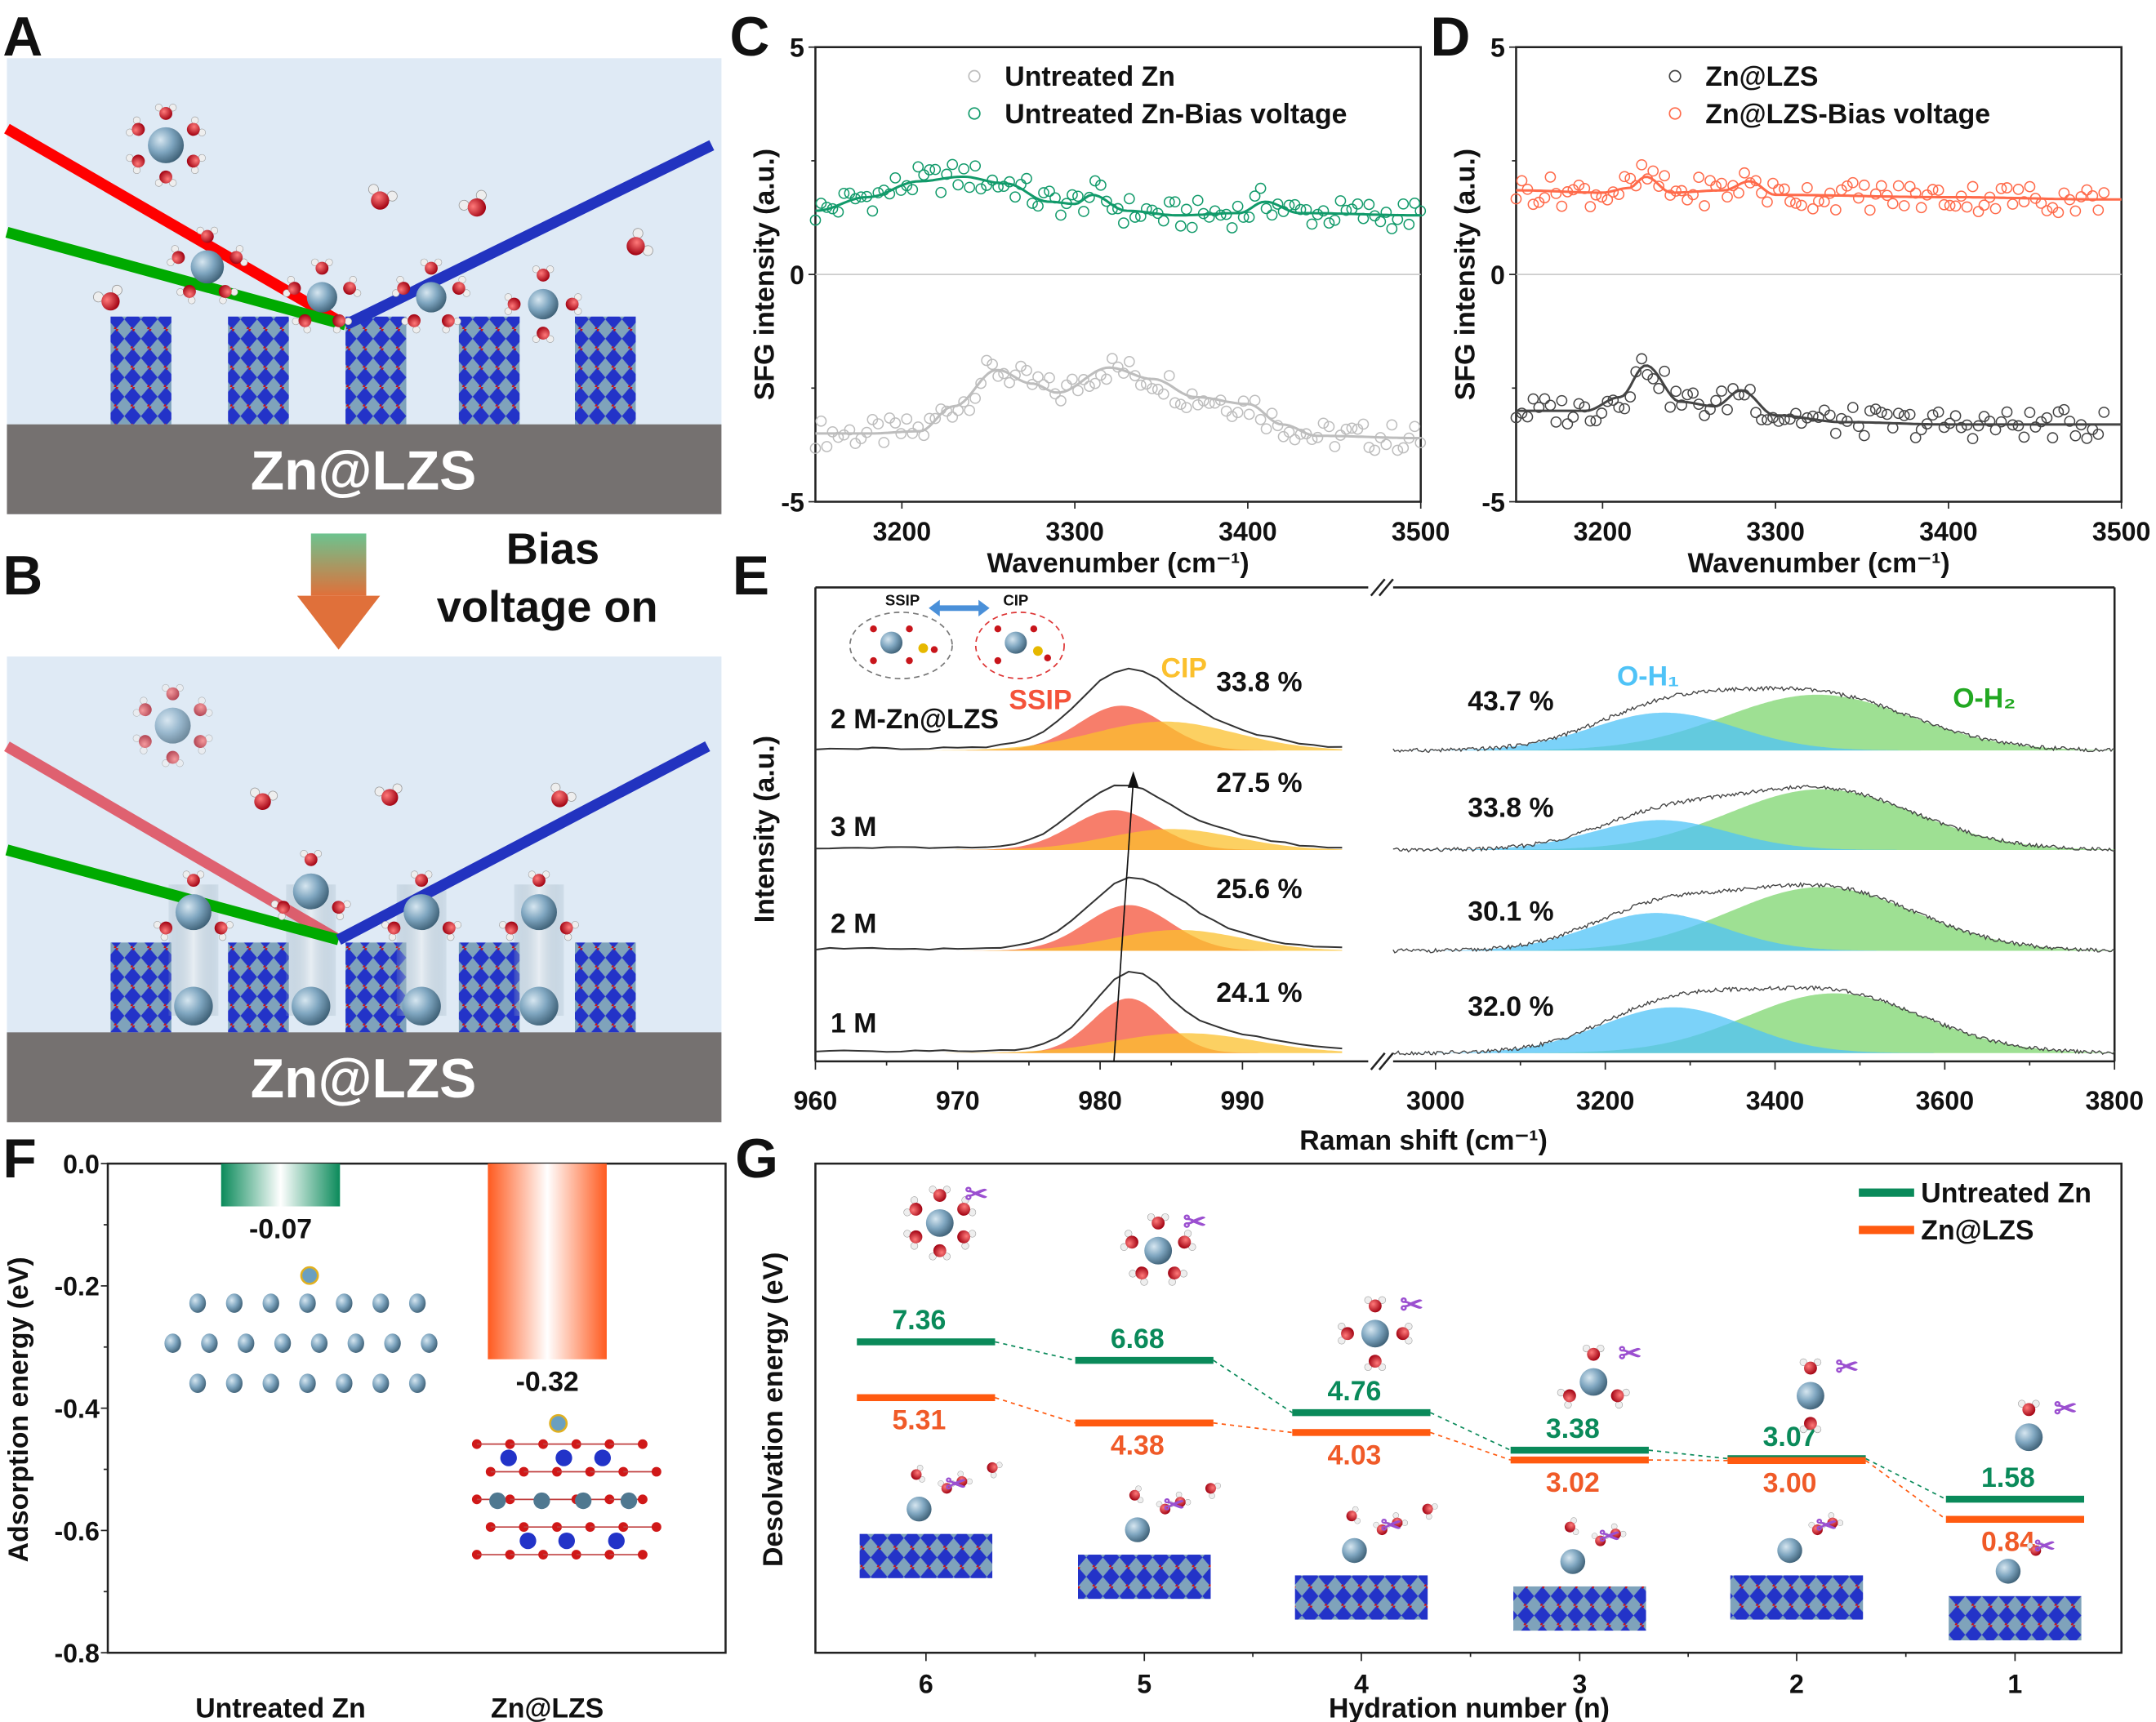  What do you see at coordinates (919, 1420) in the screenshot?
I see `energy-value-label: 5.31` at bounding box center [919, 1420].